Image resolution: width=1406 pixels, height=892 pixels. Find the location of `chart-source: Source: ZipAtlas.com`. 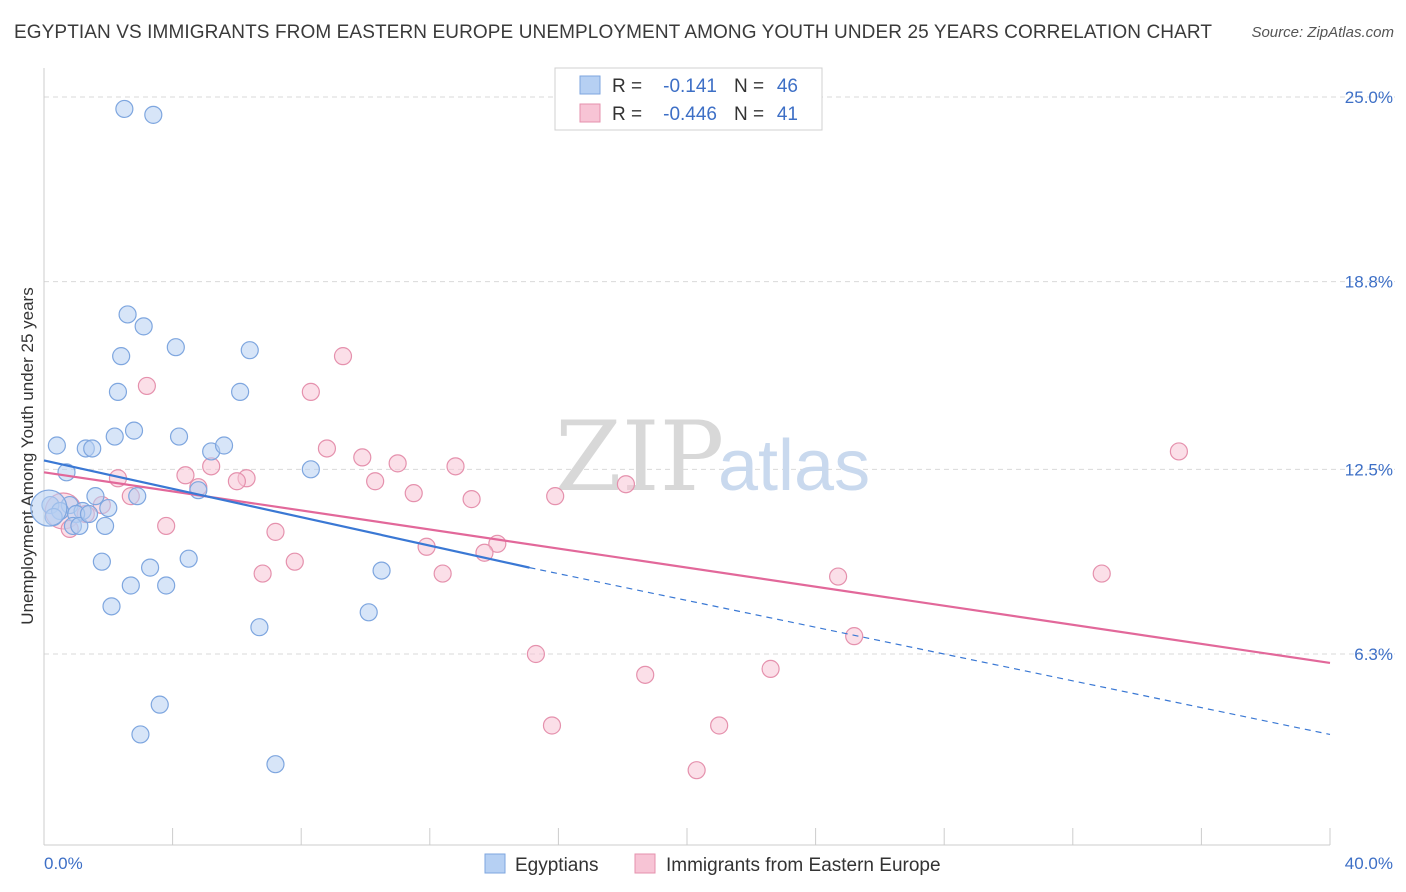

chart-source: Source: ZipAtlas.com is located at coordinates (1322, 32).